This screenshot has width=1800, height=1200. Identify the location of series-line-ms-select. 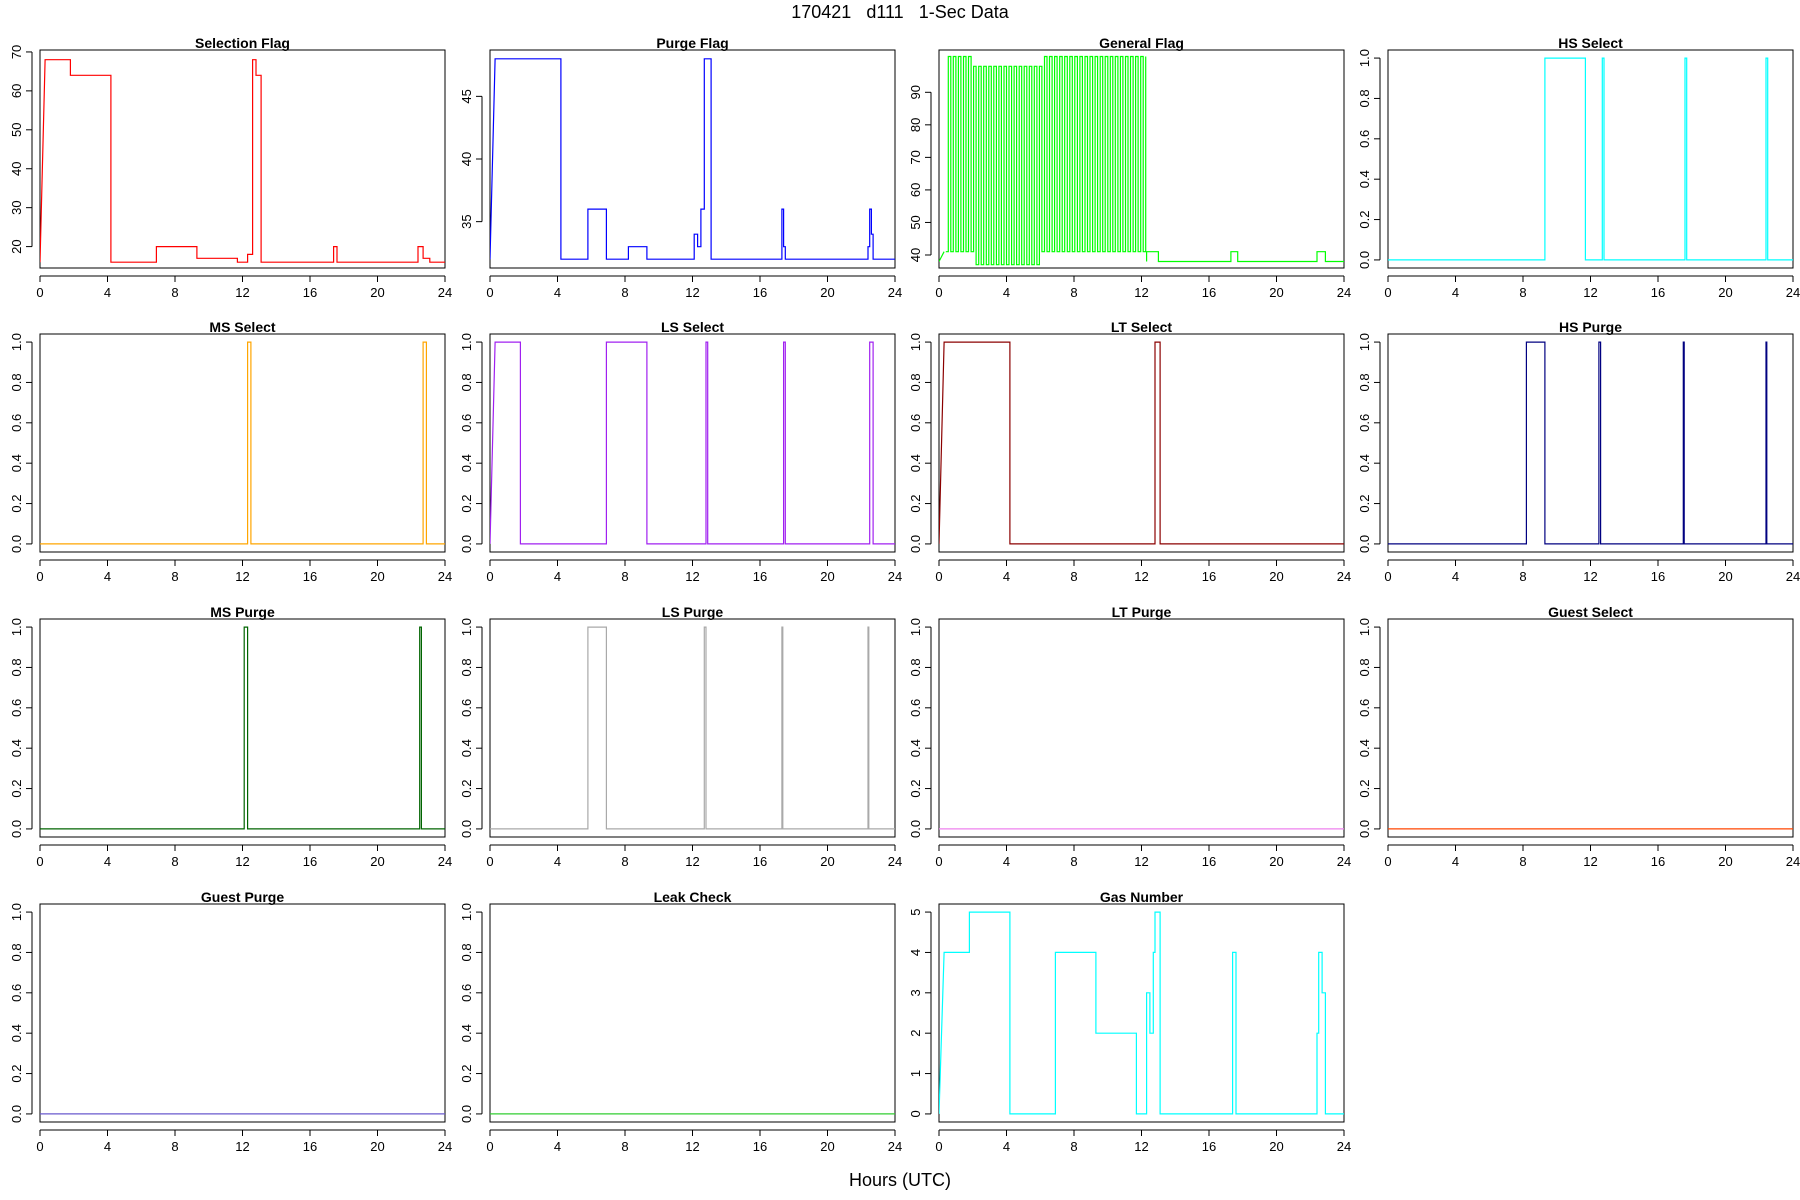
(242, 443).